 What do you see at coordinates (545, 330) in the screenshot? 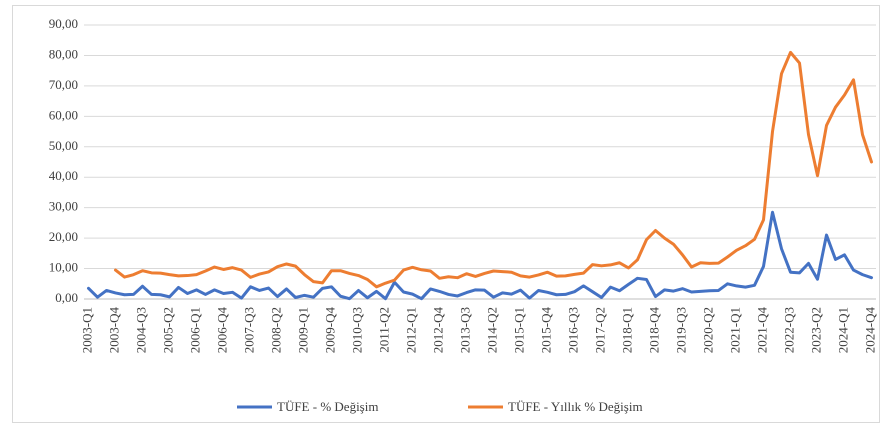
I see `x-tick-label: 2015-Q4` at bounding box center [545, 330].